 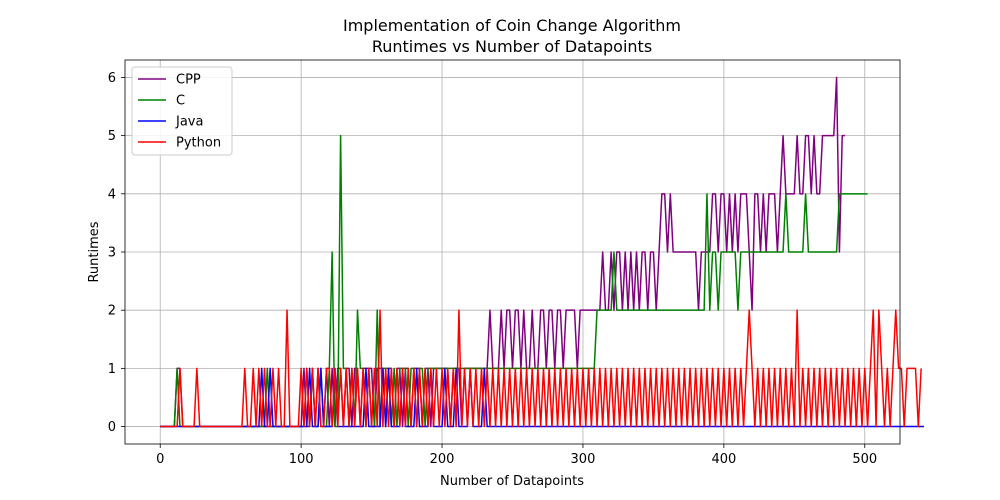 What do you see at coordinates (512, 46) in the screenshot?
I see `chart-subtitle: Runtimes vs Number of Datapoints` at bounding box center [512, 46].